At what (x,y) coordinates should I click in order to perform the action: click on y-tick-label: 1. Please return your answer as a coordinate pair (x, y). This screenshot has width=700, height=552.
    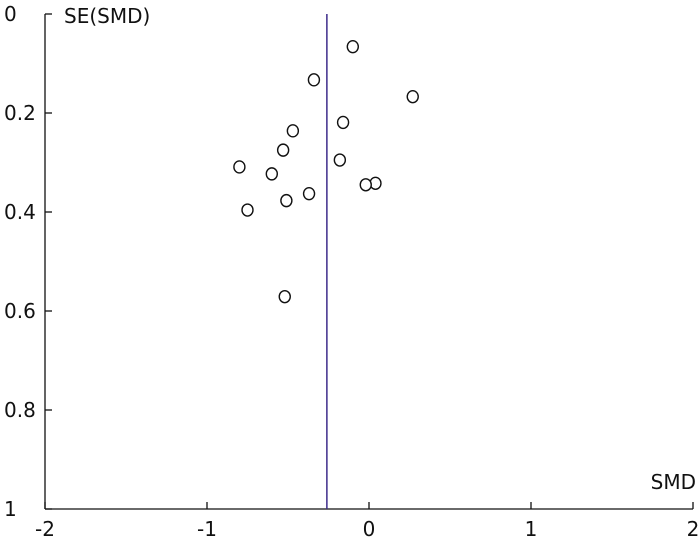
    Looking at the image, I should click on (10, 509).